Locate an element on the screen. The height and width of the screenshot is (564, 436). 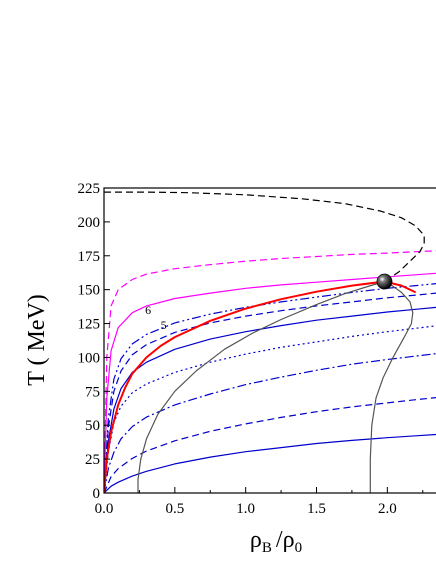
annotation-layer: 65 is located at coordinates (156, 317).